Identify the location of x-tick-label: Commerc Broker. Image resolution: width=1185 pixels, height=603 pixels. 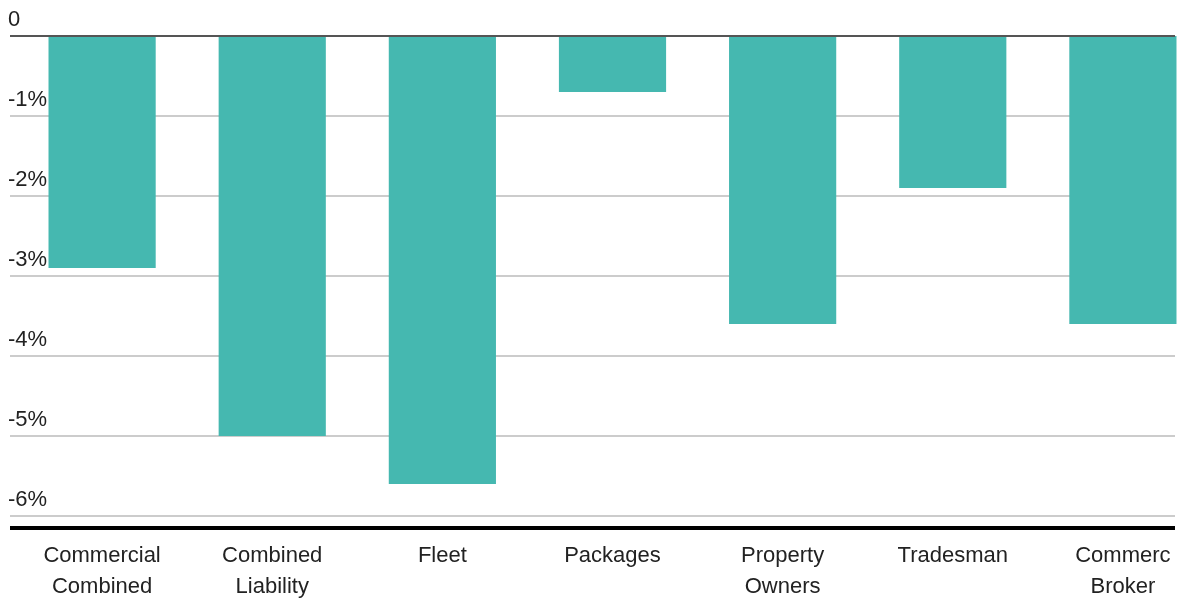
(1123, 570).